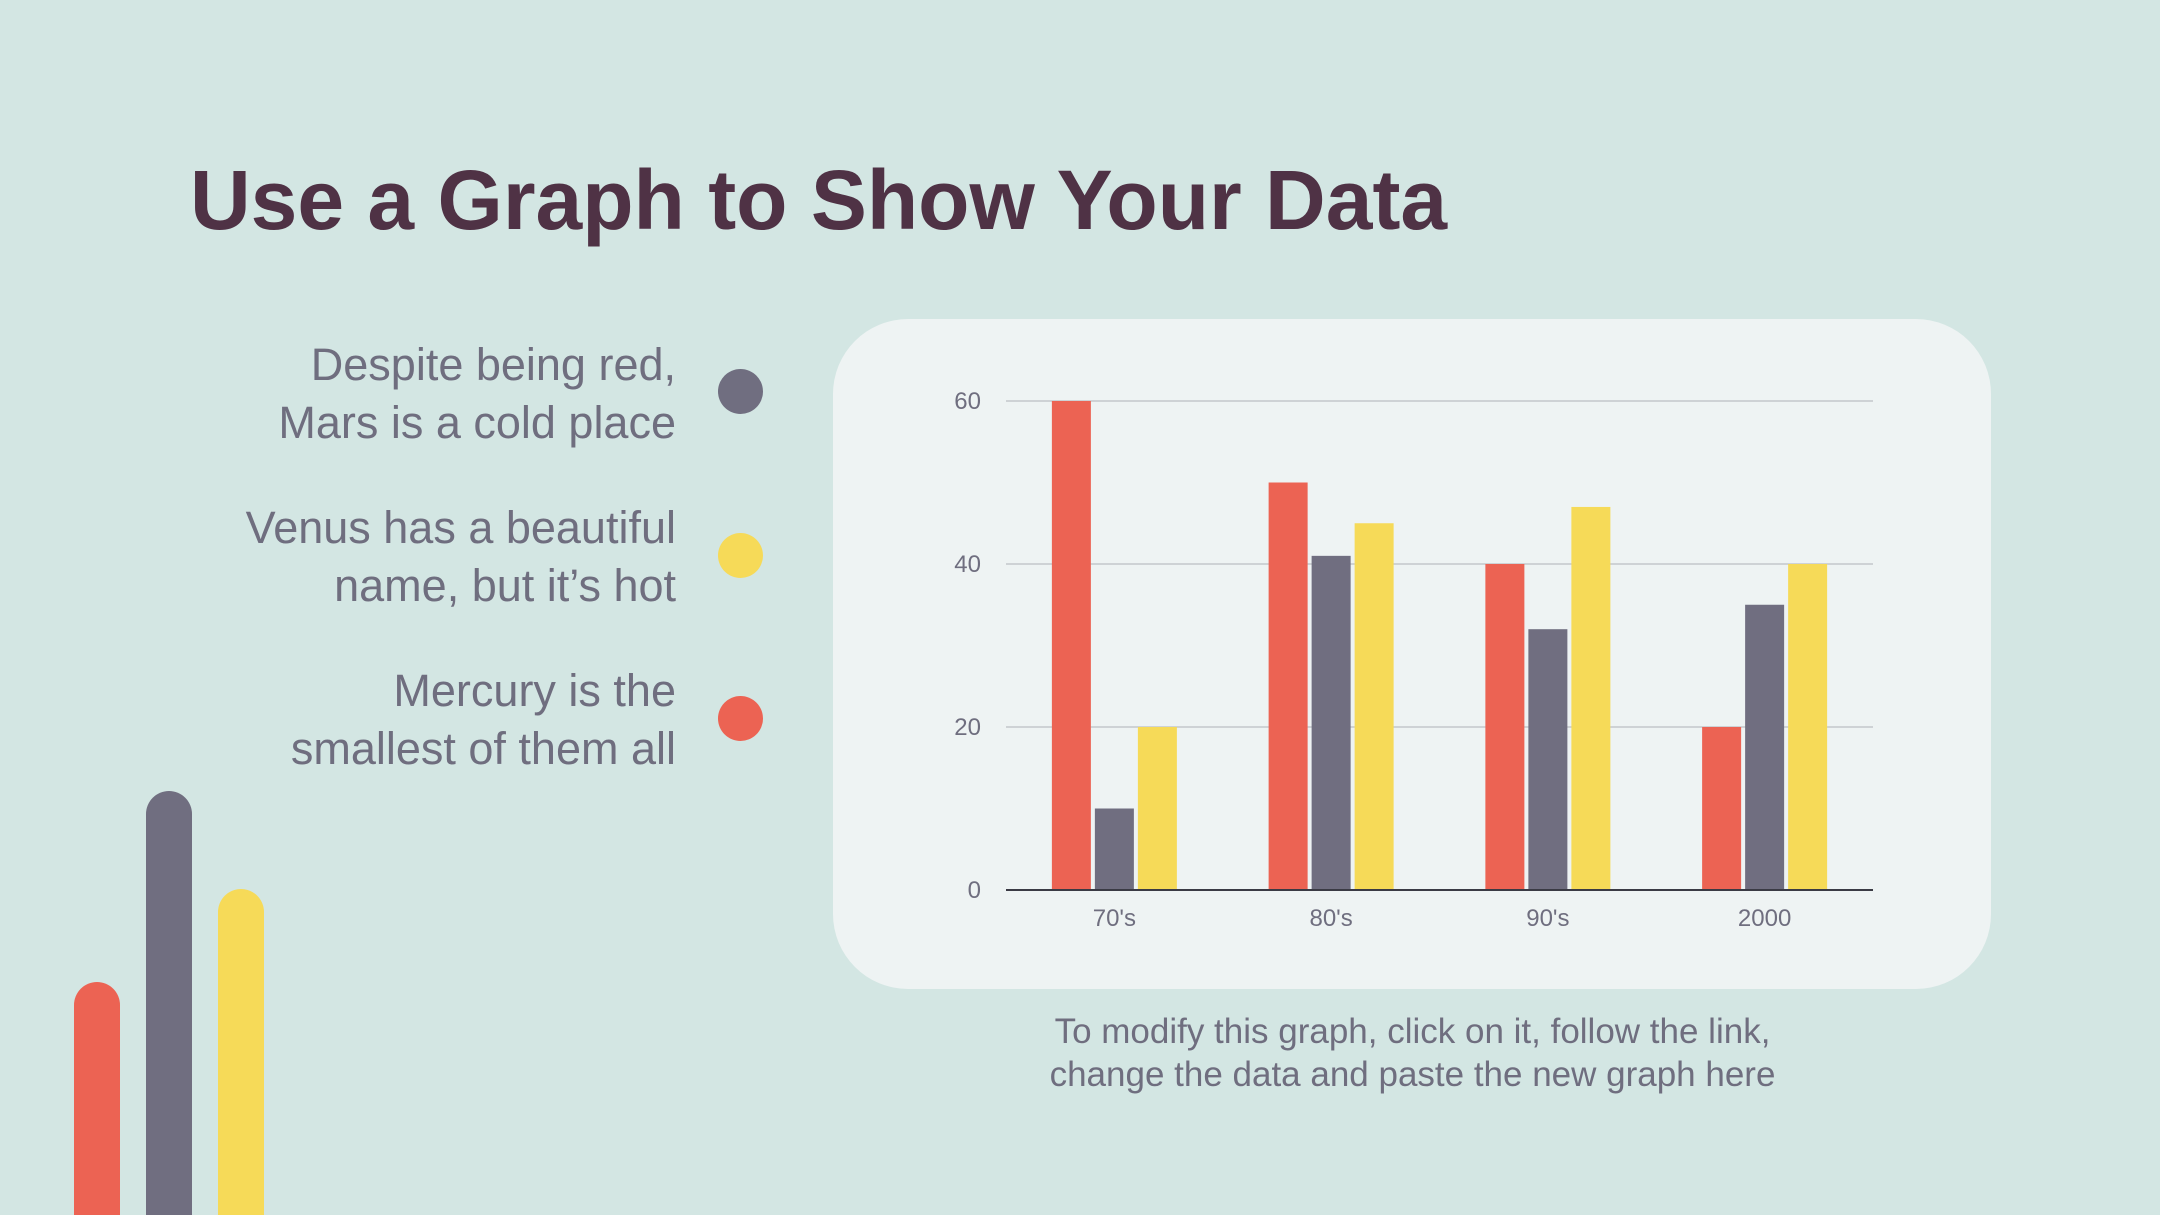  What do you see at coordinates (1547, 918) in the screenshot?
I see `x-tick-label: 90's` at bounding box center [1547, 918].